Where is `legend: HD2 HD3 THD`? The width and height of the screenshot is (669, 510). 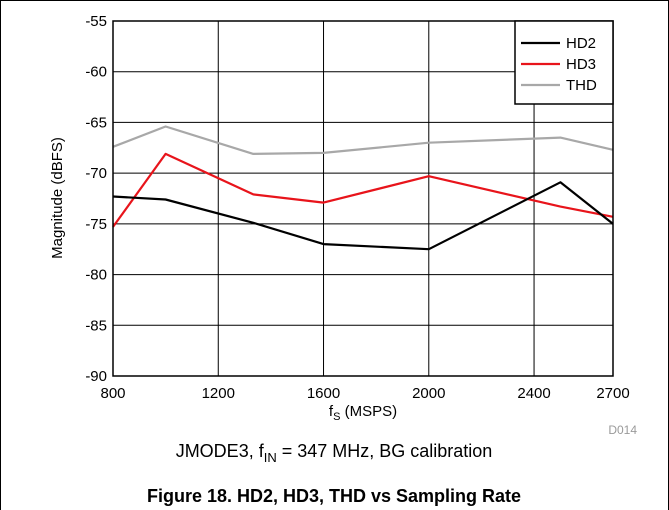
legend: HD2 HD3 THD is located at coordinates (564, 62).